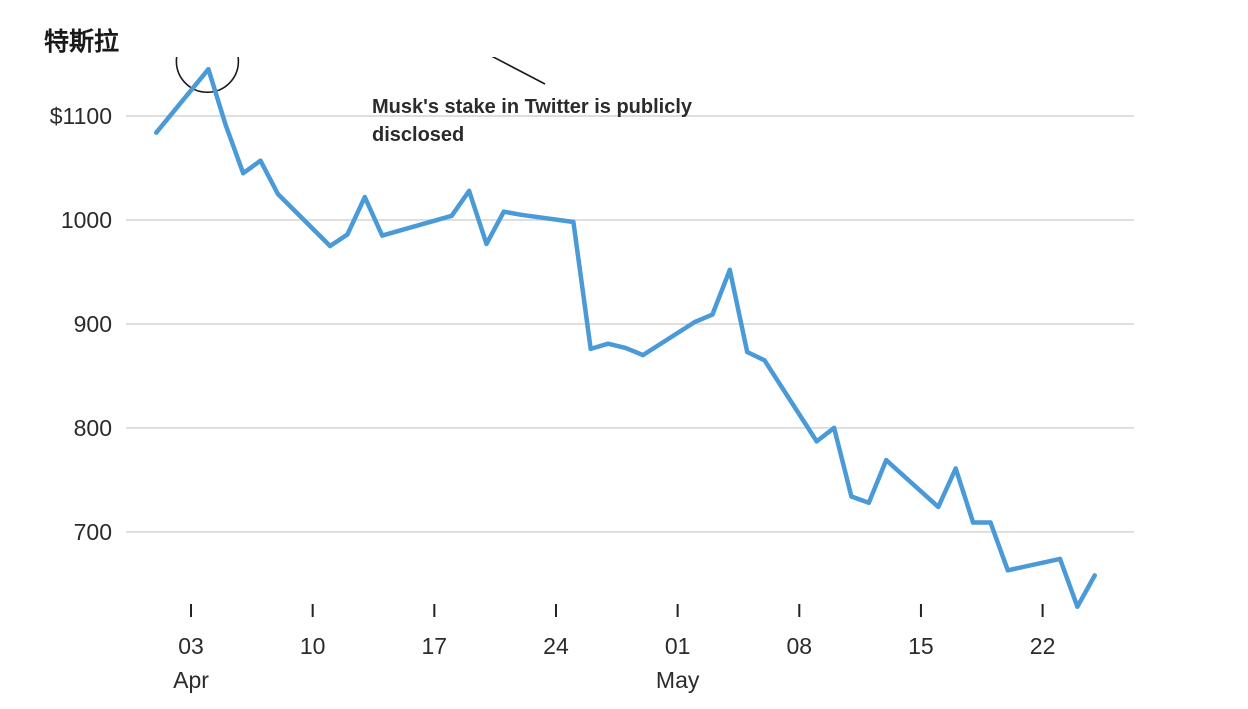 This screenshot has width=1248, height=709. Describe the element at coordinates (435, 646) in the screenshot. I see `x-tick-label-2022-04-17: 17` at that location.